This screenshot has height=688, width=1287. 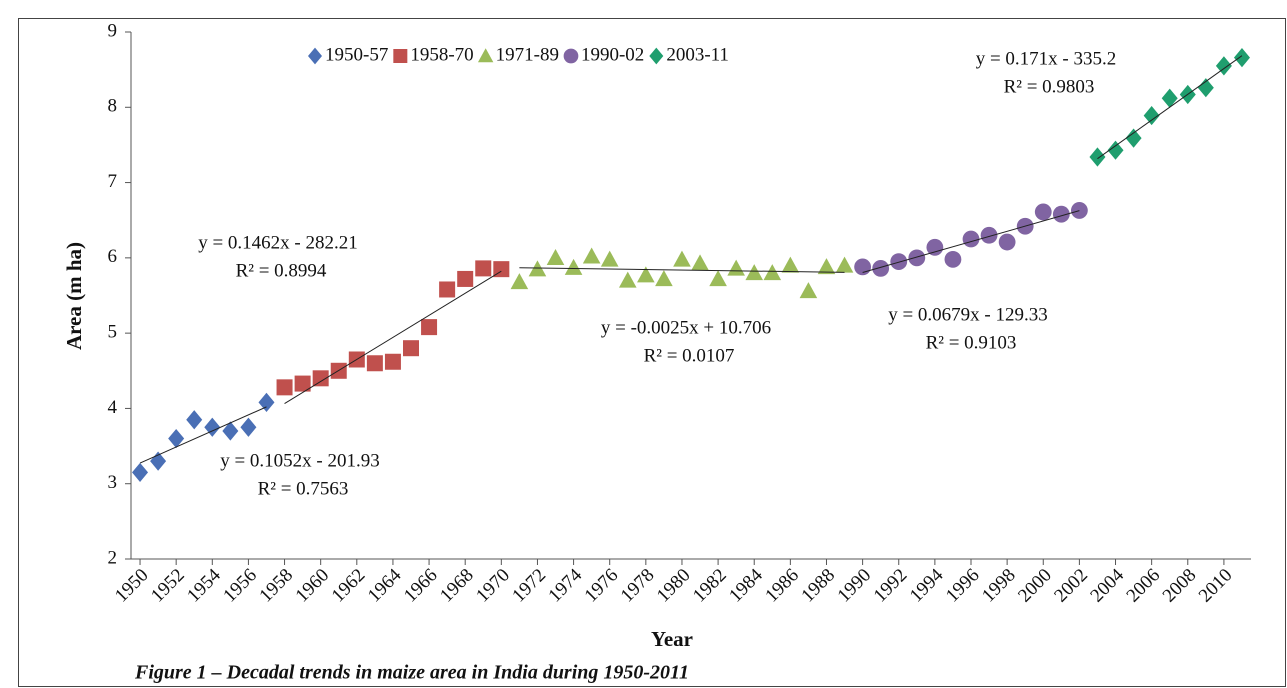 I want to click on annotation: y = 0.1052x - 201.93, so click(x=300, y=460).